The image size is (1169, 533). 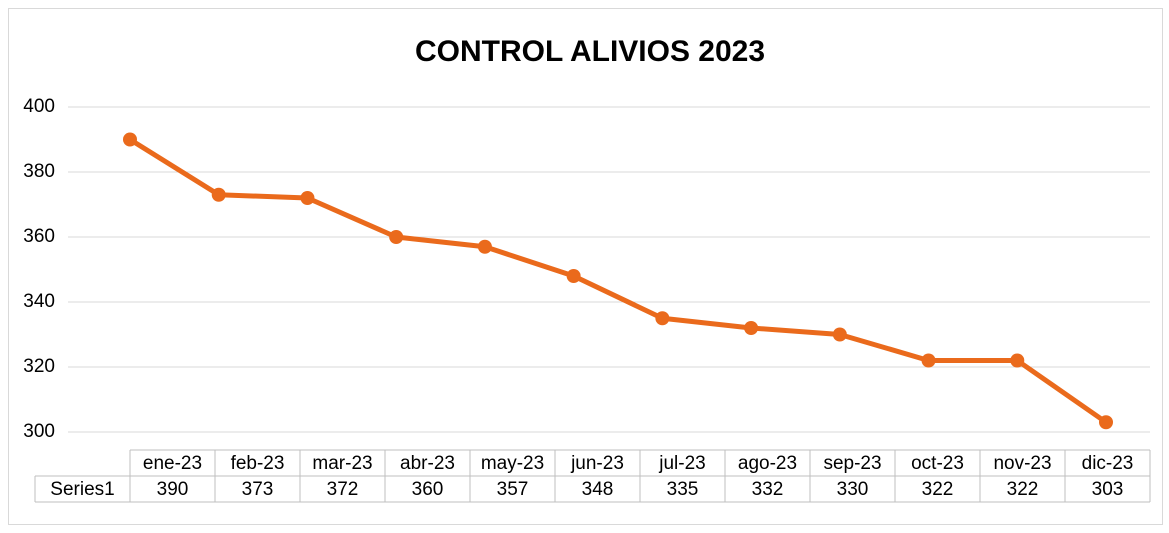 I want to click on x-tick-label: sep-23, so click(x=852, y=463).